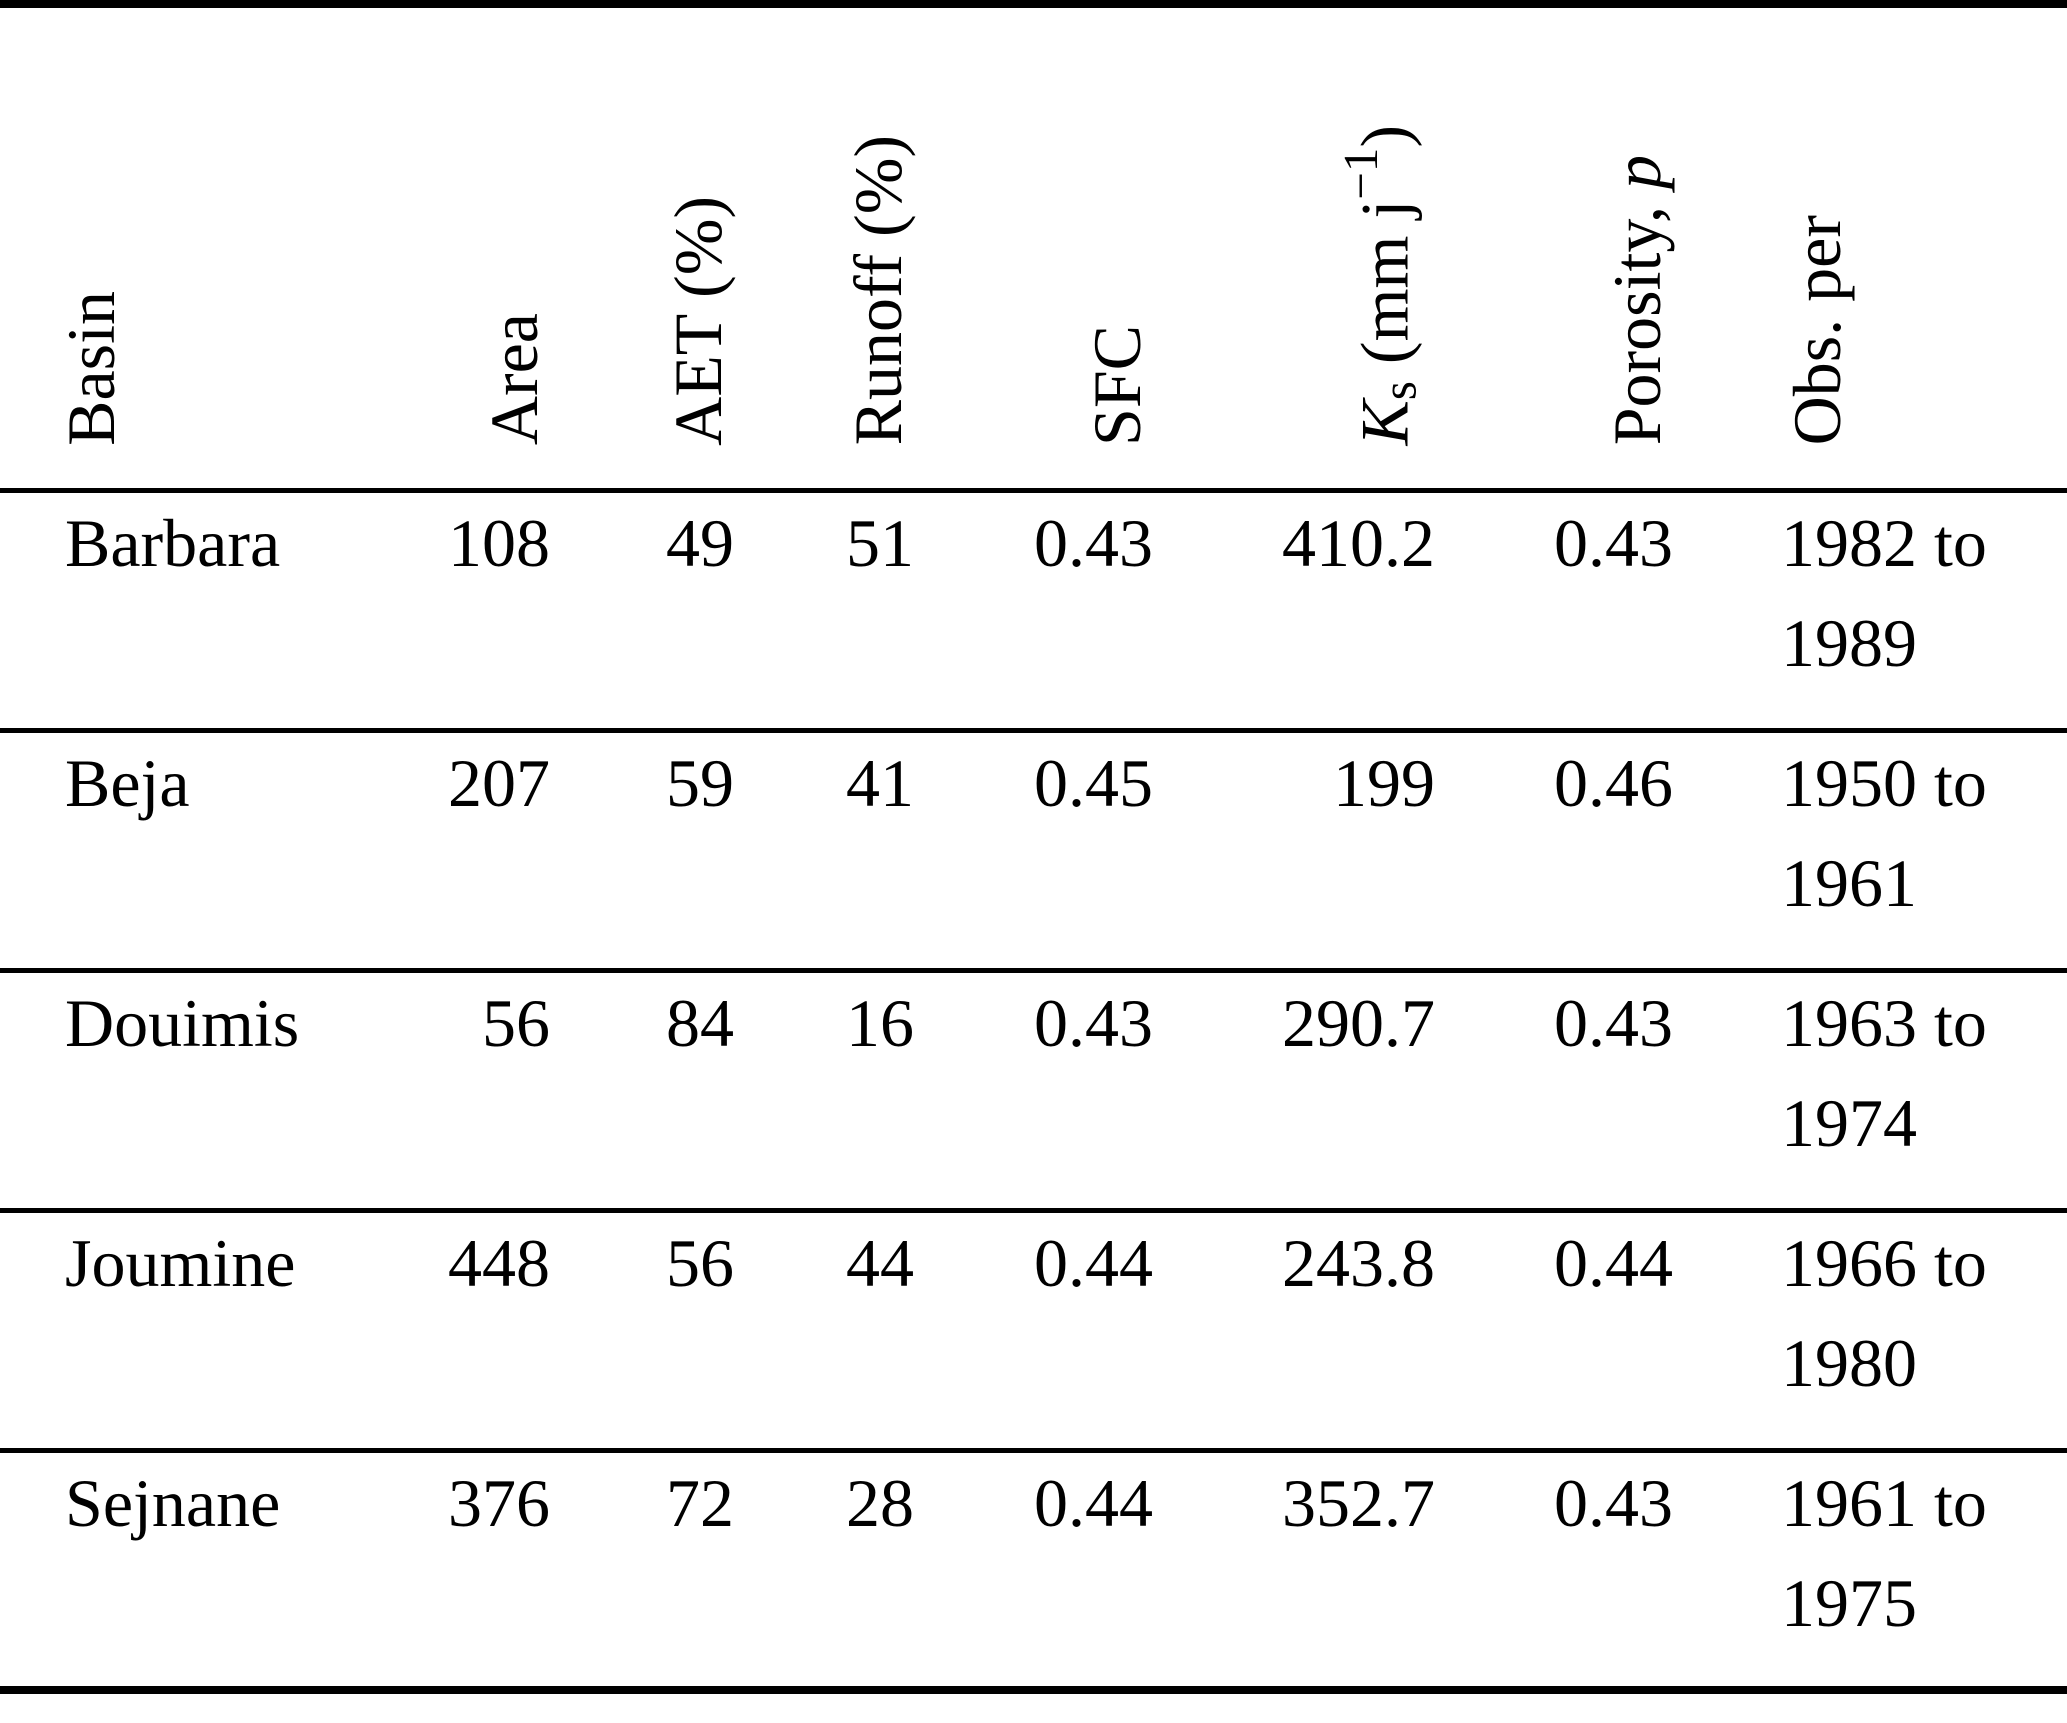  What do you see at coordinates (514, 379) in the screenshot?
I see `header-area-label: Area` at bounding box center [514, 379].